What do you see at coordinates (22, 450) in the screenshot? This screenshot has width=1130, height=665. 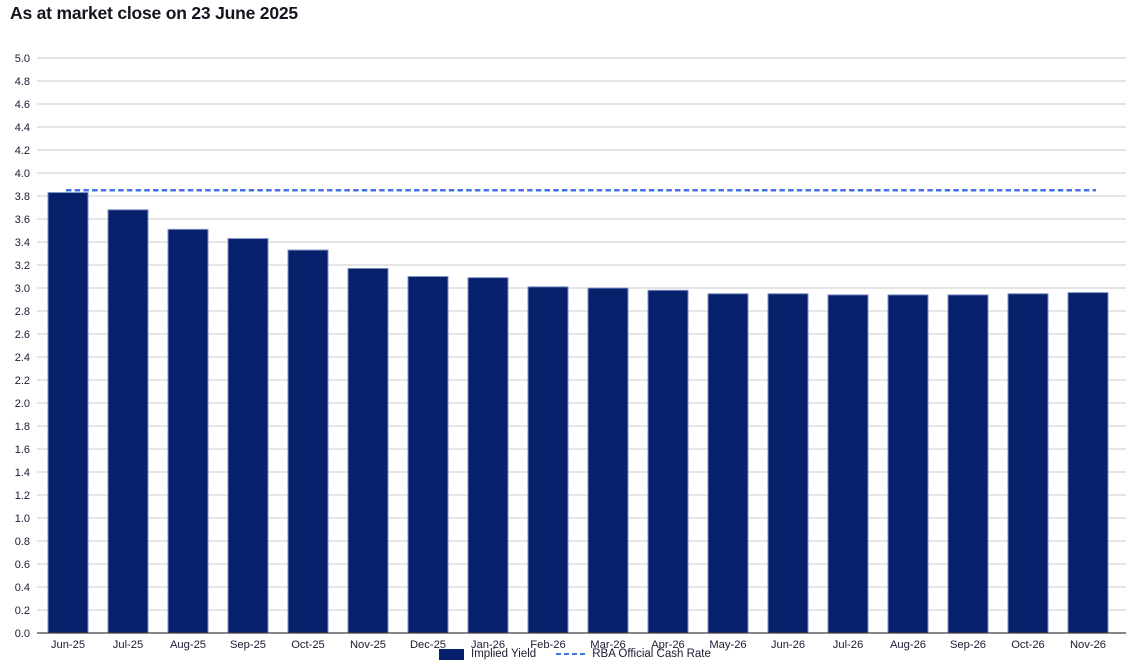 I see `y-tick-label: 1.6` at bounding box center [22, 450].